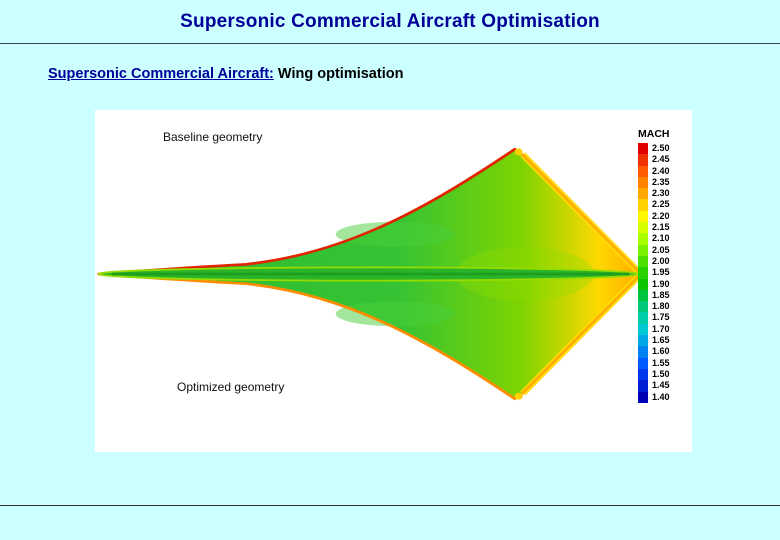 The width and height of the screenshot is (780, 540). I want to click on legend-value-label: 1.85, so click(661, 294).